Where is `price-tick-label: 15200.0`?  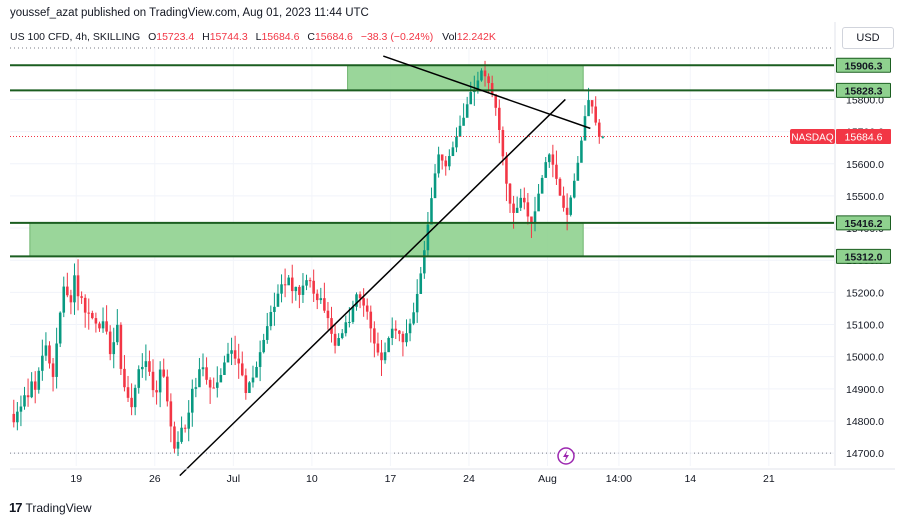
price-tick-label: 15200.0 is located at coordinates (865, 293).